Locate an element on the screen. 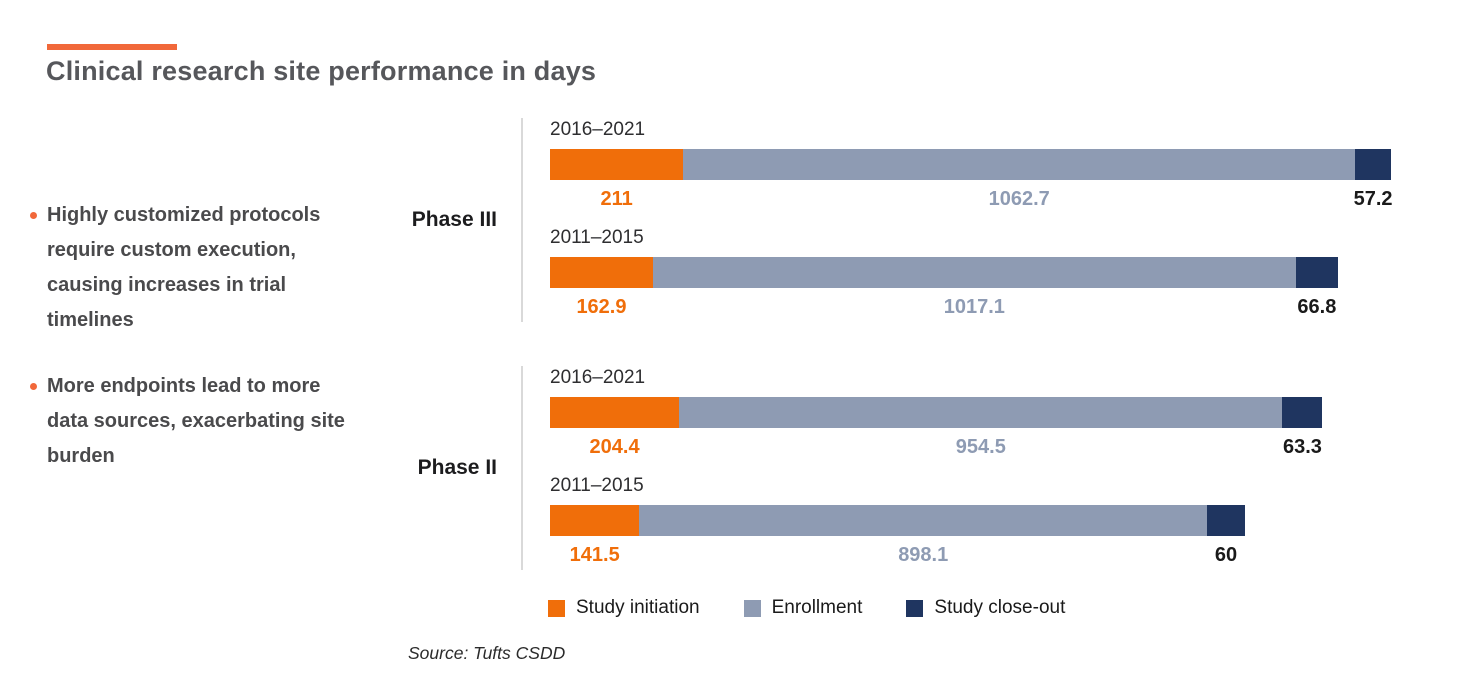 This screenshot has height=678, width=1474. bar-row: 2016–2021 204.4 954.5 63.3 is located at coordinates (936, 414).